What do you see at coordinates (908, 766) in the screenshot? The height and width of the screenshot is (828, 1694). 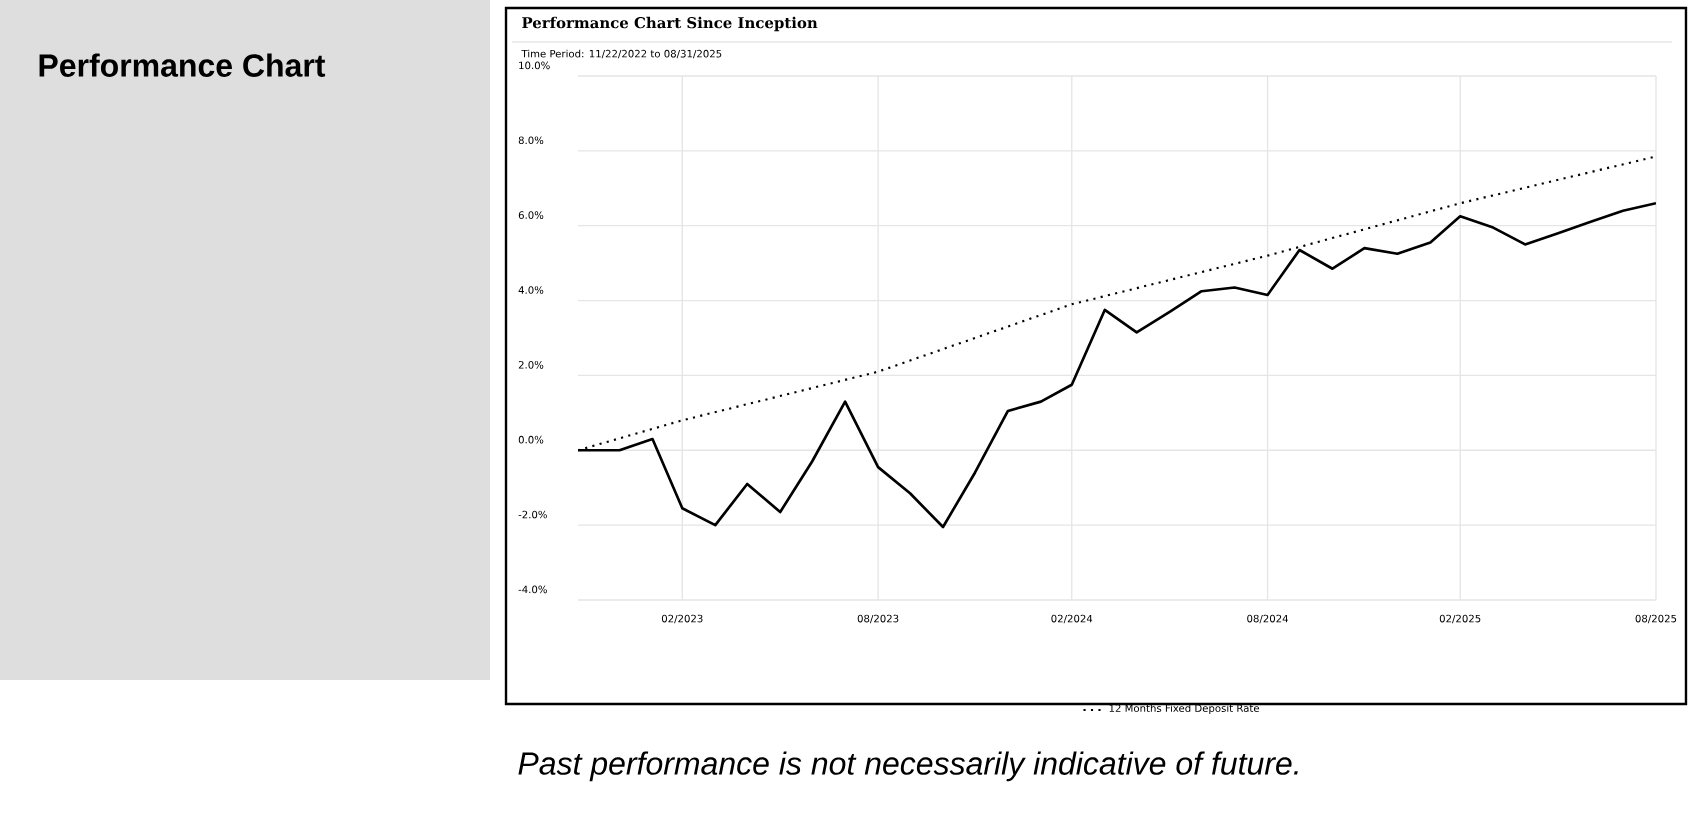 I see `text: Past performance is not necessarily indicative of future.` at bounding box center [908, 766].